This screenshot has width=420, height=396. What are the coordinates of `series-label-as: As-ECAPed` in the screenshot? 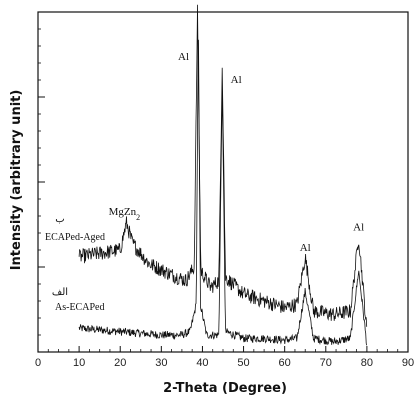 It's located at (79, 307).